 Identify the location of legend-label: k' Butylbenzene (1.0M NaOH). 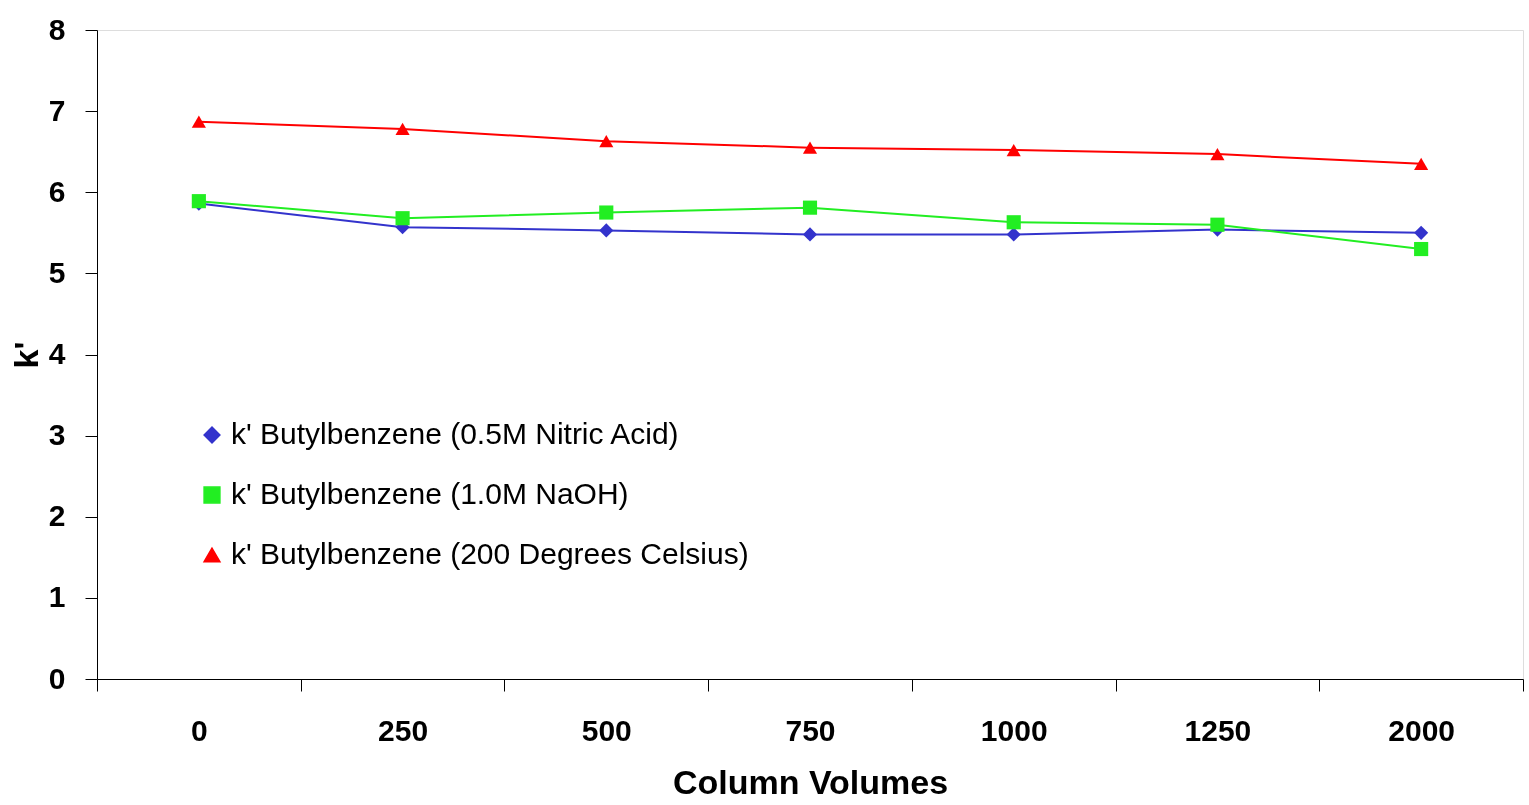
(430, 493).